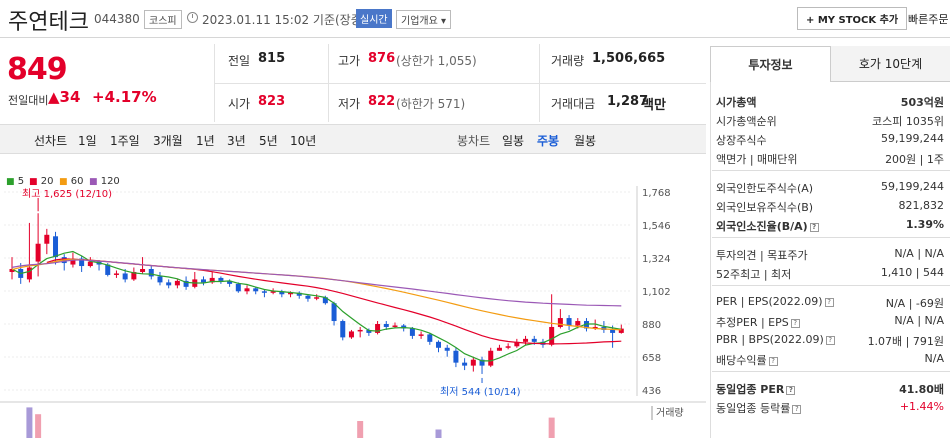 Image resolution: width=950 pixels, height=438 pixels. I want to click on invest-row: 추정PER | EPS? N/A | N/A, so click(830, 321).